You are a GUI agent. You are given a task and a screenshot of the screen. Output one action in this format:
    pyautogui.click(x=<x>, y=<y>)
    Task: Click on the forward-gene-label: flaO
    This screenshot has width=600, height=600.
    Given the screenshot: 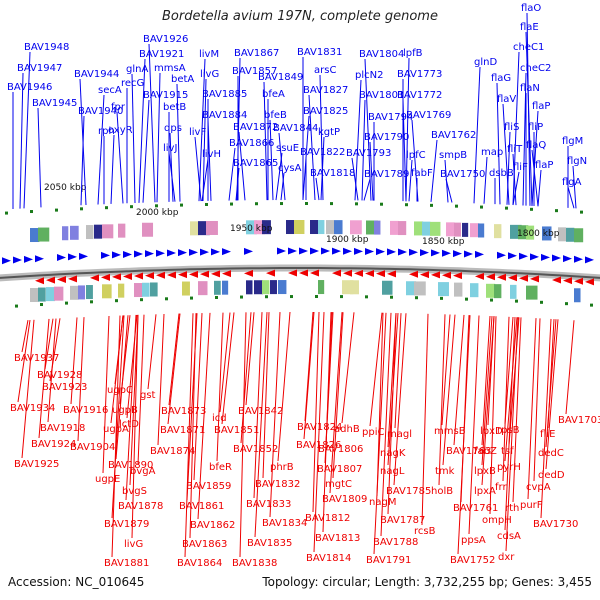 What is the action you would take?
    pyautogui.click(x=531, y=8)
    